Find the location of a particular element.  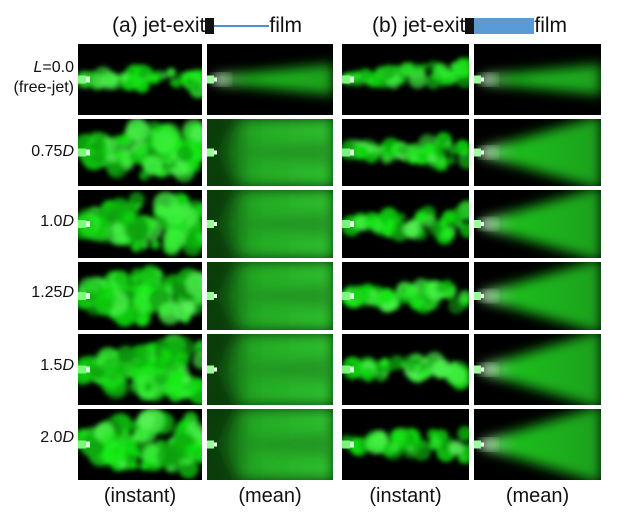

row-label: 1.25D is located at coordinates (52, 292).